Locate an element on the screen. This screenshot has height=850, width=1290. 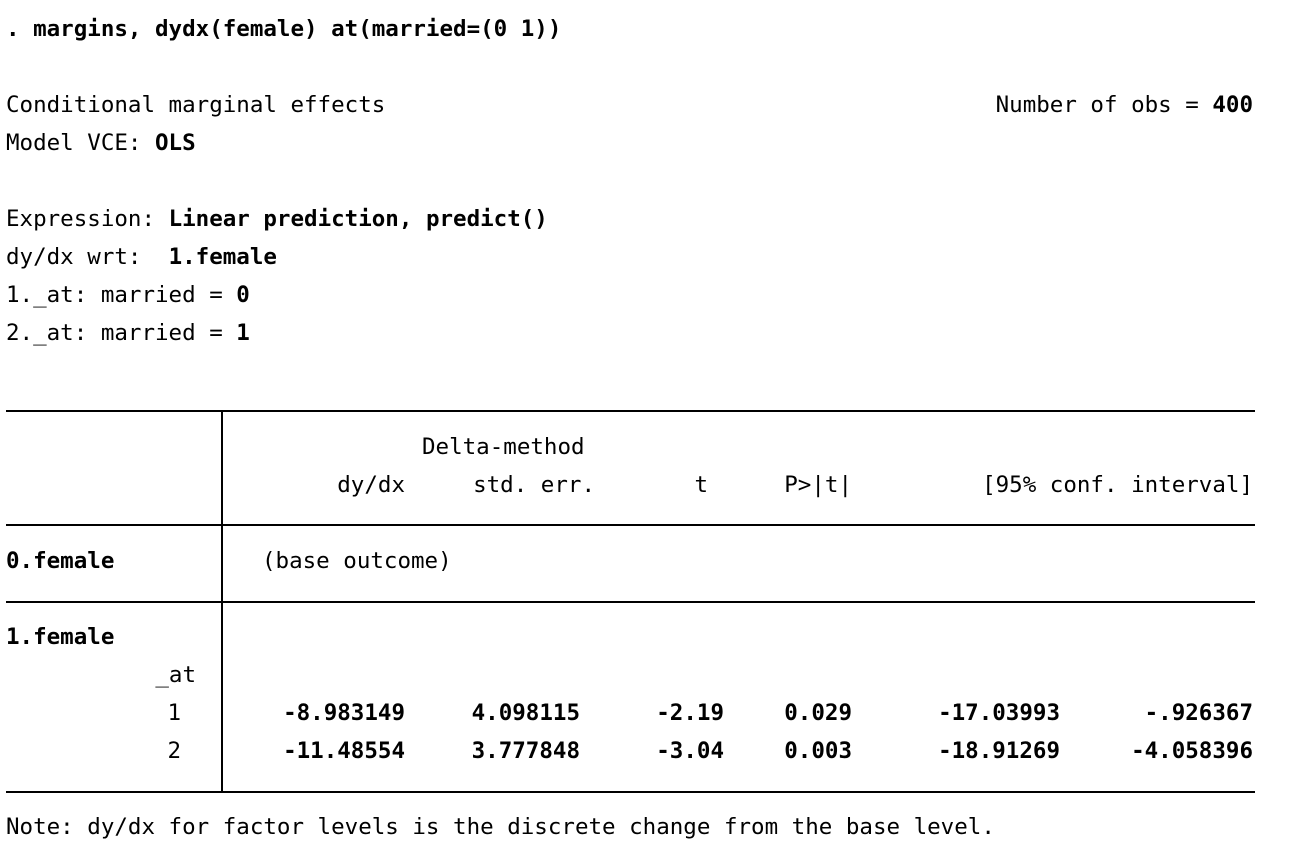
row1-dydx: -8.983149 is located at coordinates (344, 713).